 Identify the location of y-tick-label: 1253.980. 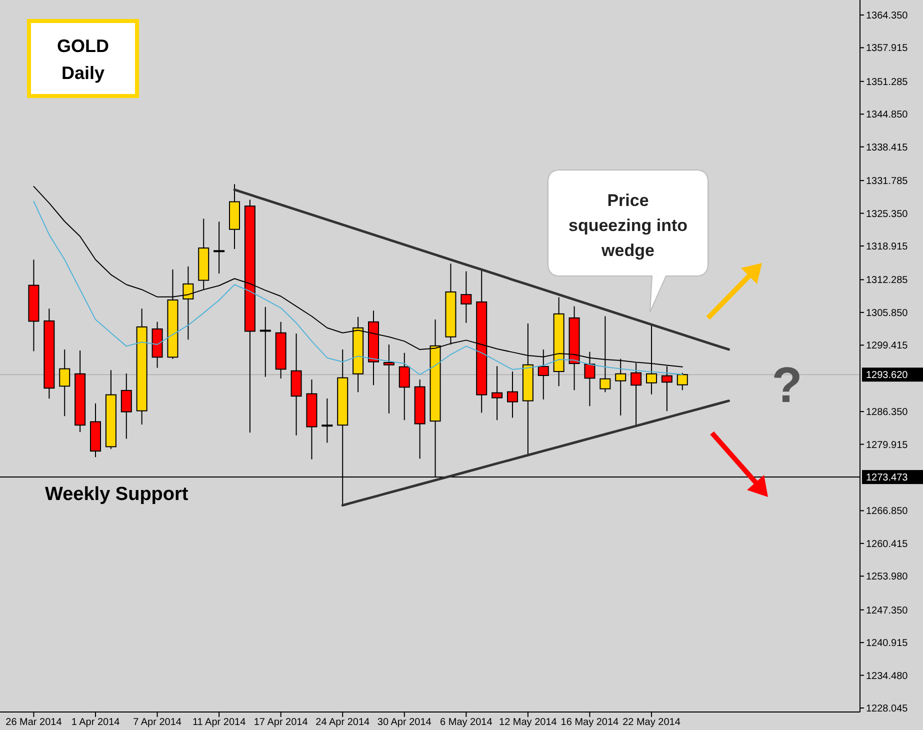
(887, 577).